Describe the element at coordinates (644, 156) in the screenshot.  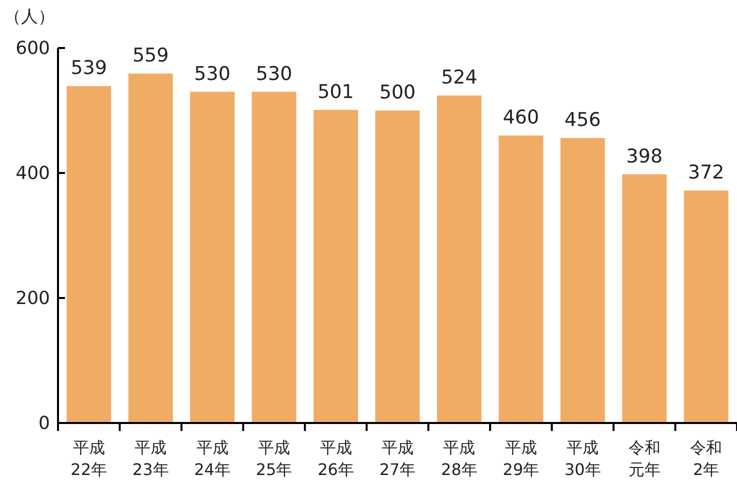
I see `data-label: 398` at that location.